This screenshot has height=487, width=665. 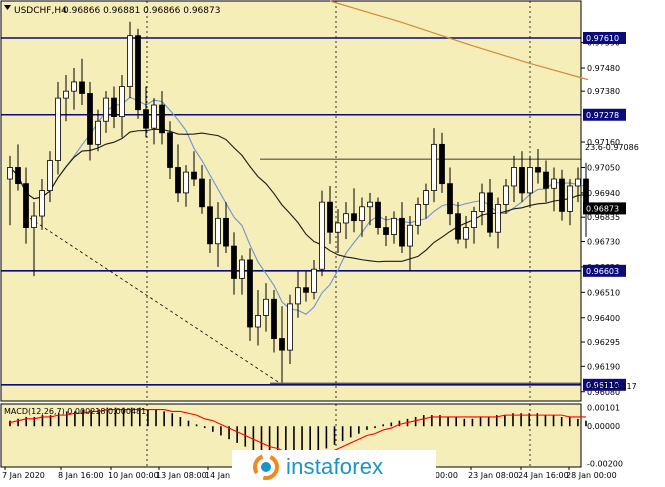 What do you see at coordinates (602, 385) in the screenshot?
I see `price-highlight-label-4: 0.96110` at bounding box center [602, 385].